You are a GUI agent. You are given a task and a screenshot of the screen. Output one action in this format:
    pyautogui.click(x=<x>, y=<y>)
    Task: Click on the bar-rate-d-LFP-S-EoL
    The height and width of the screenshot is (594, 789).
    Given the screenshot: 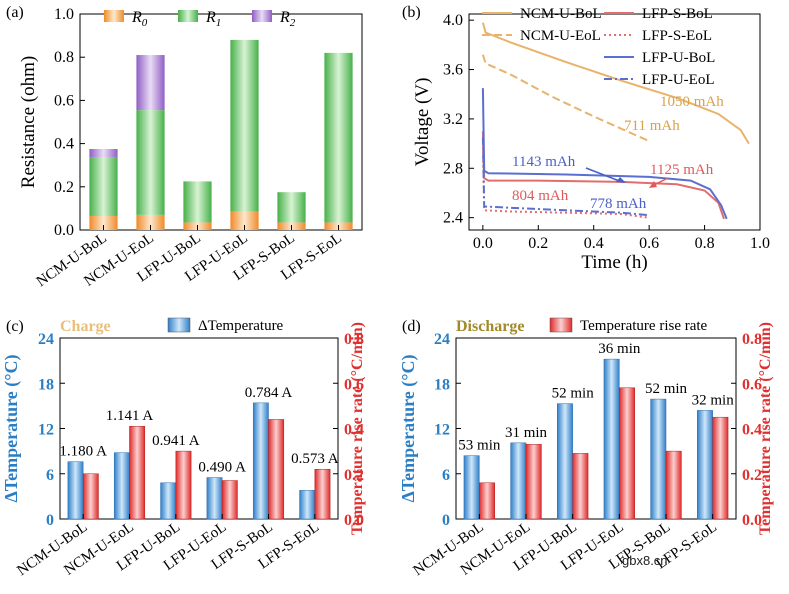 What is the action you would take?
    pyautogui.click(x=720, y=468)
    